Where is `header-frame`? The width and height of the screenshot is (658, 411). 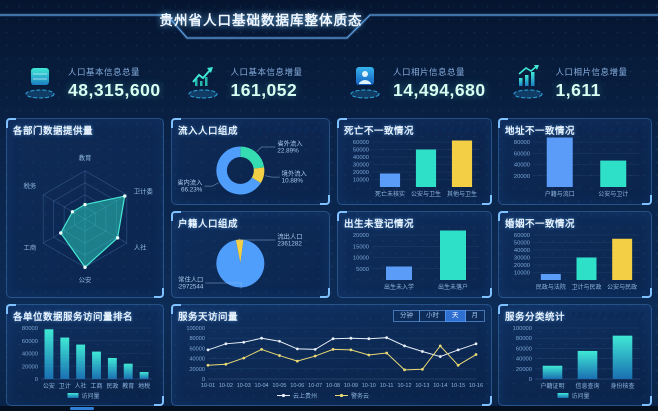
header-frame is located at coordinates (329, 26).